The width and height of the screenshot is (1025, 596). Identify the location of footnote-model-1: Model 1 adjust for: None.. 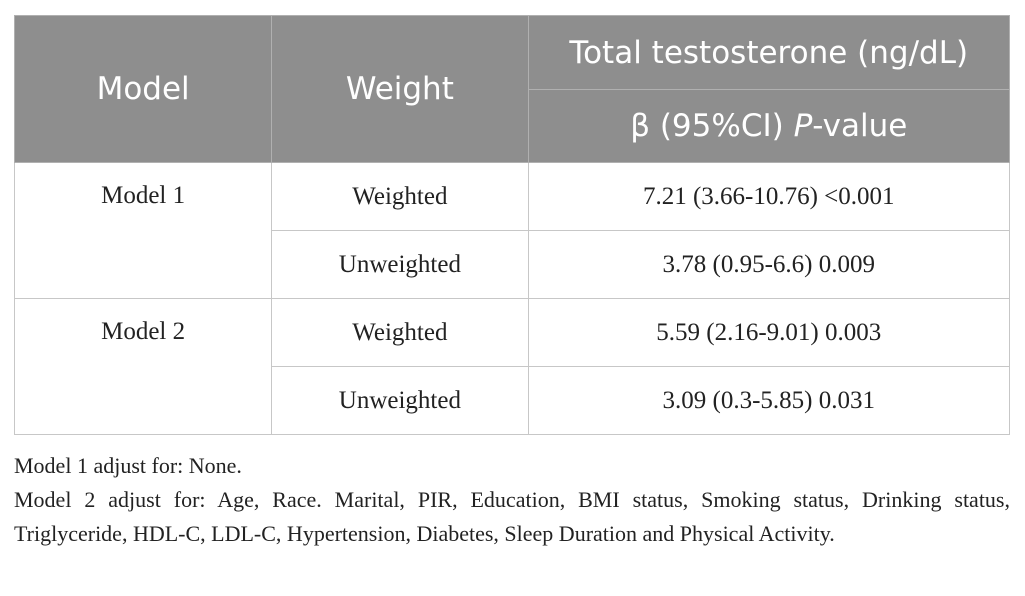
(128, 465).